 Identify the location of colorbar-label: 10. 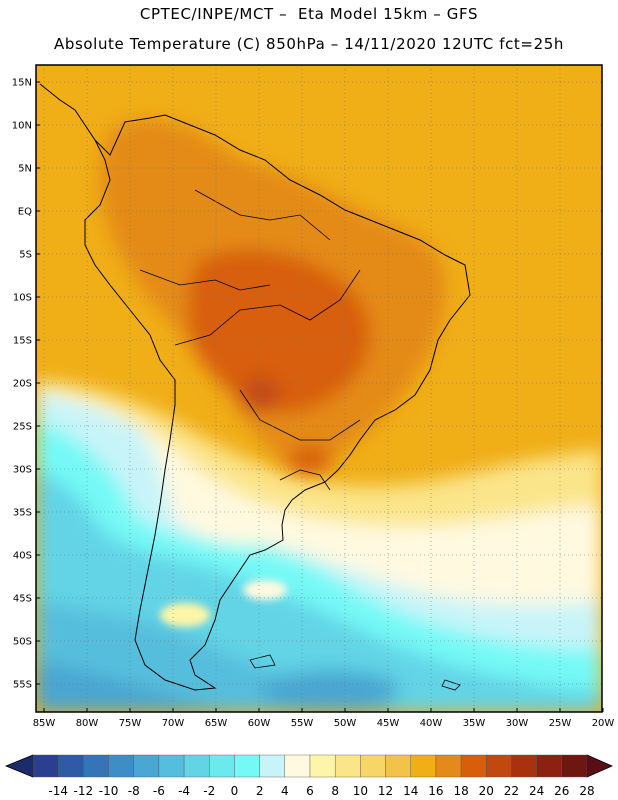
(360, 791).